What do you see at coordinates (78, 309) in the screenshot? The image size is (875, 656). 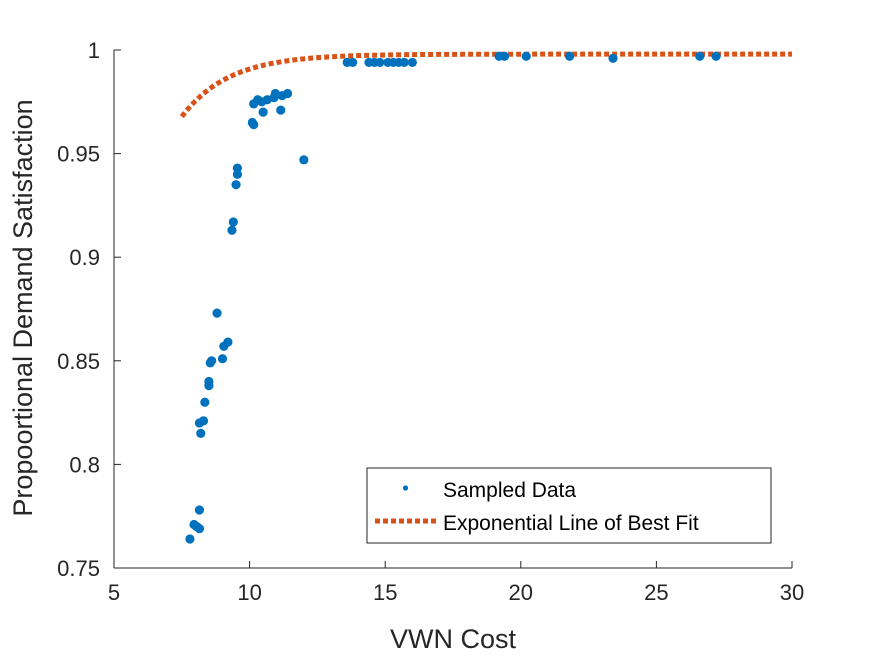 I see `y-tick-labels: 0.75 0.8 0.85 0.9 0.95 1` at bounding box center [78, 309].